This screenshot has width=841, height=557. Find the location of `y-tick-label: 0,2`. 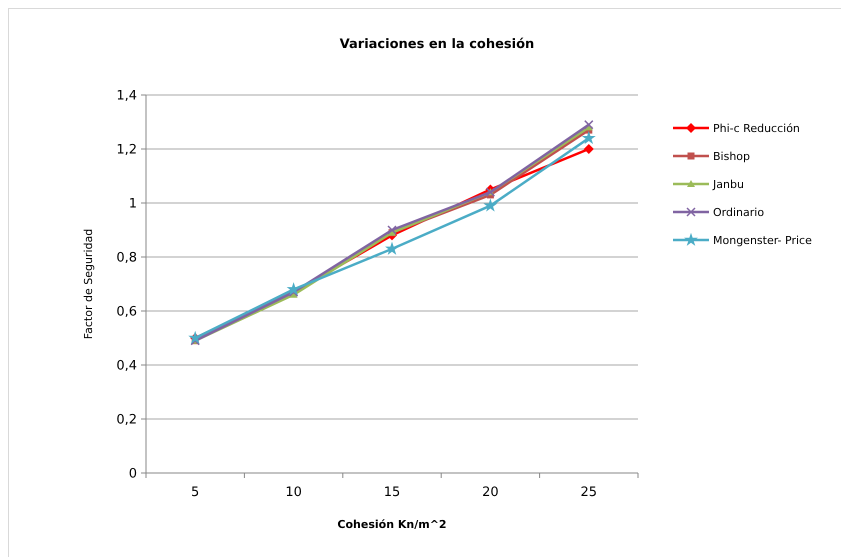

y-tick-label: 0,2 is located at coordinates (126, 420).